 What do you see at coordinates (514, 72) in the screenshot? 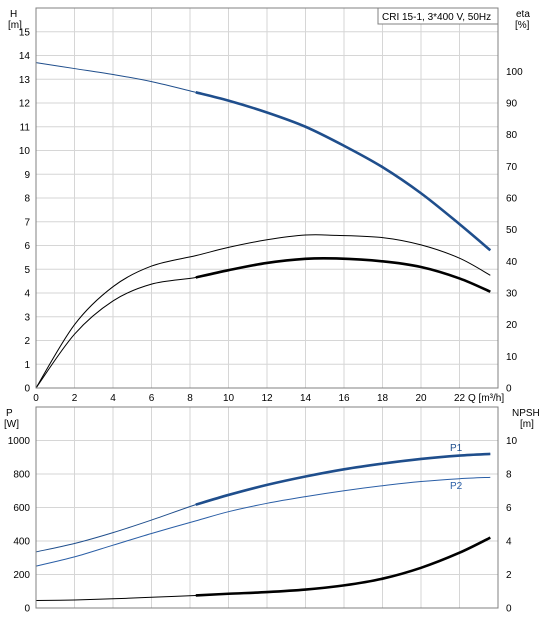
I see `y-right-tick-label: 100` at bounding box center [514, 72].